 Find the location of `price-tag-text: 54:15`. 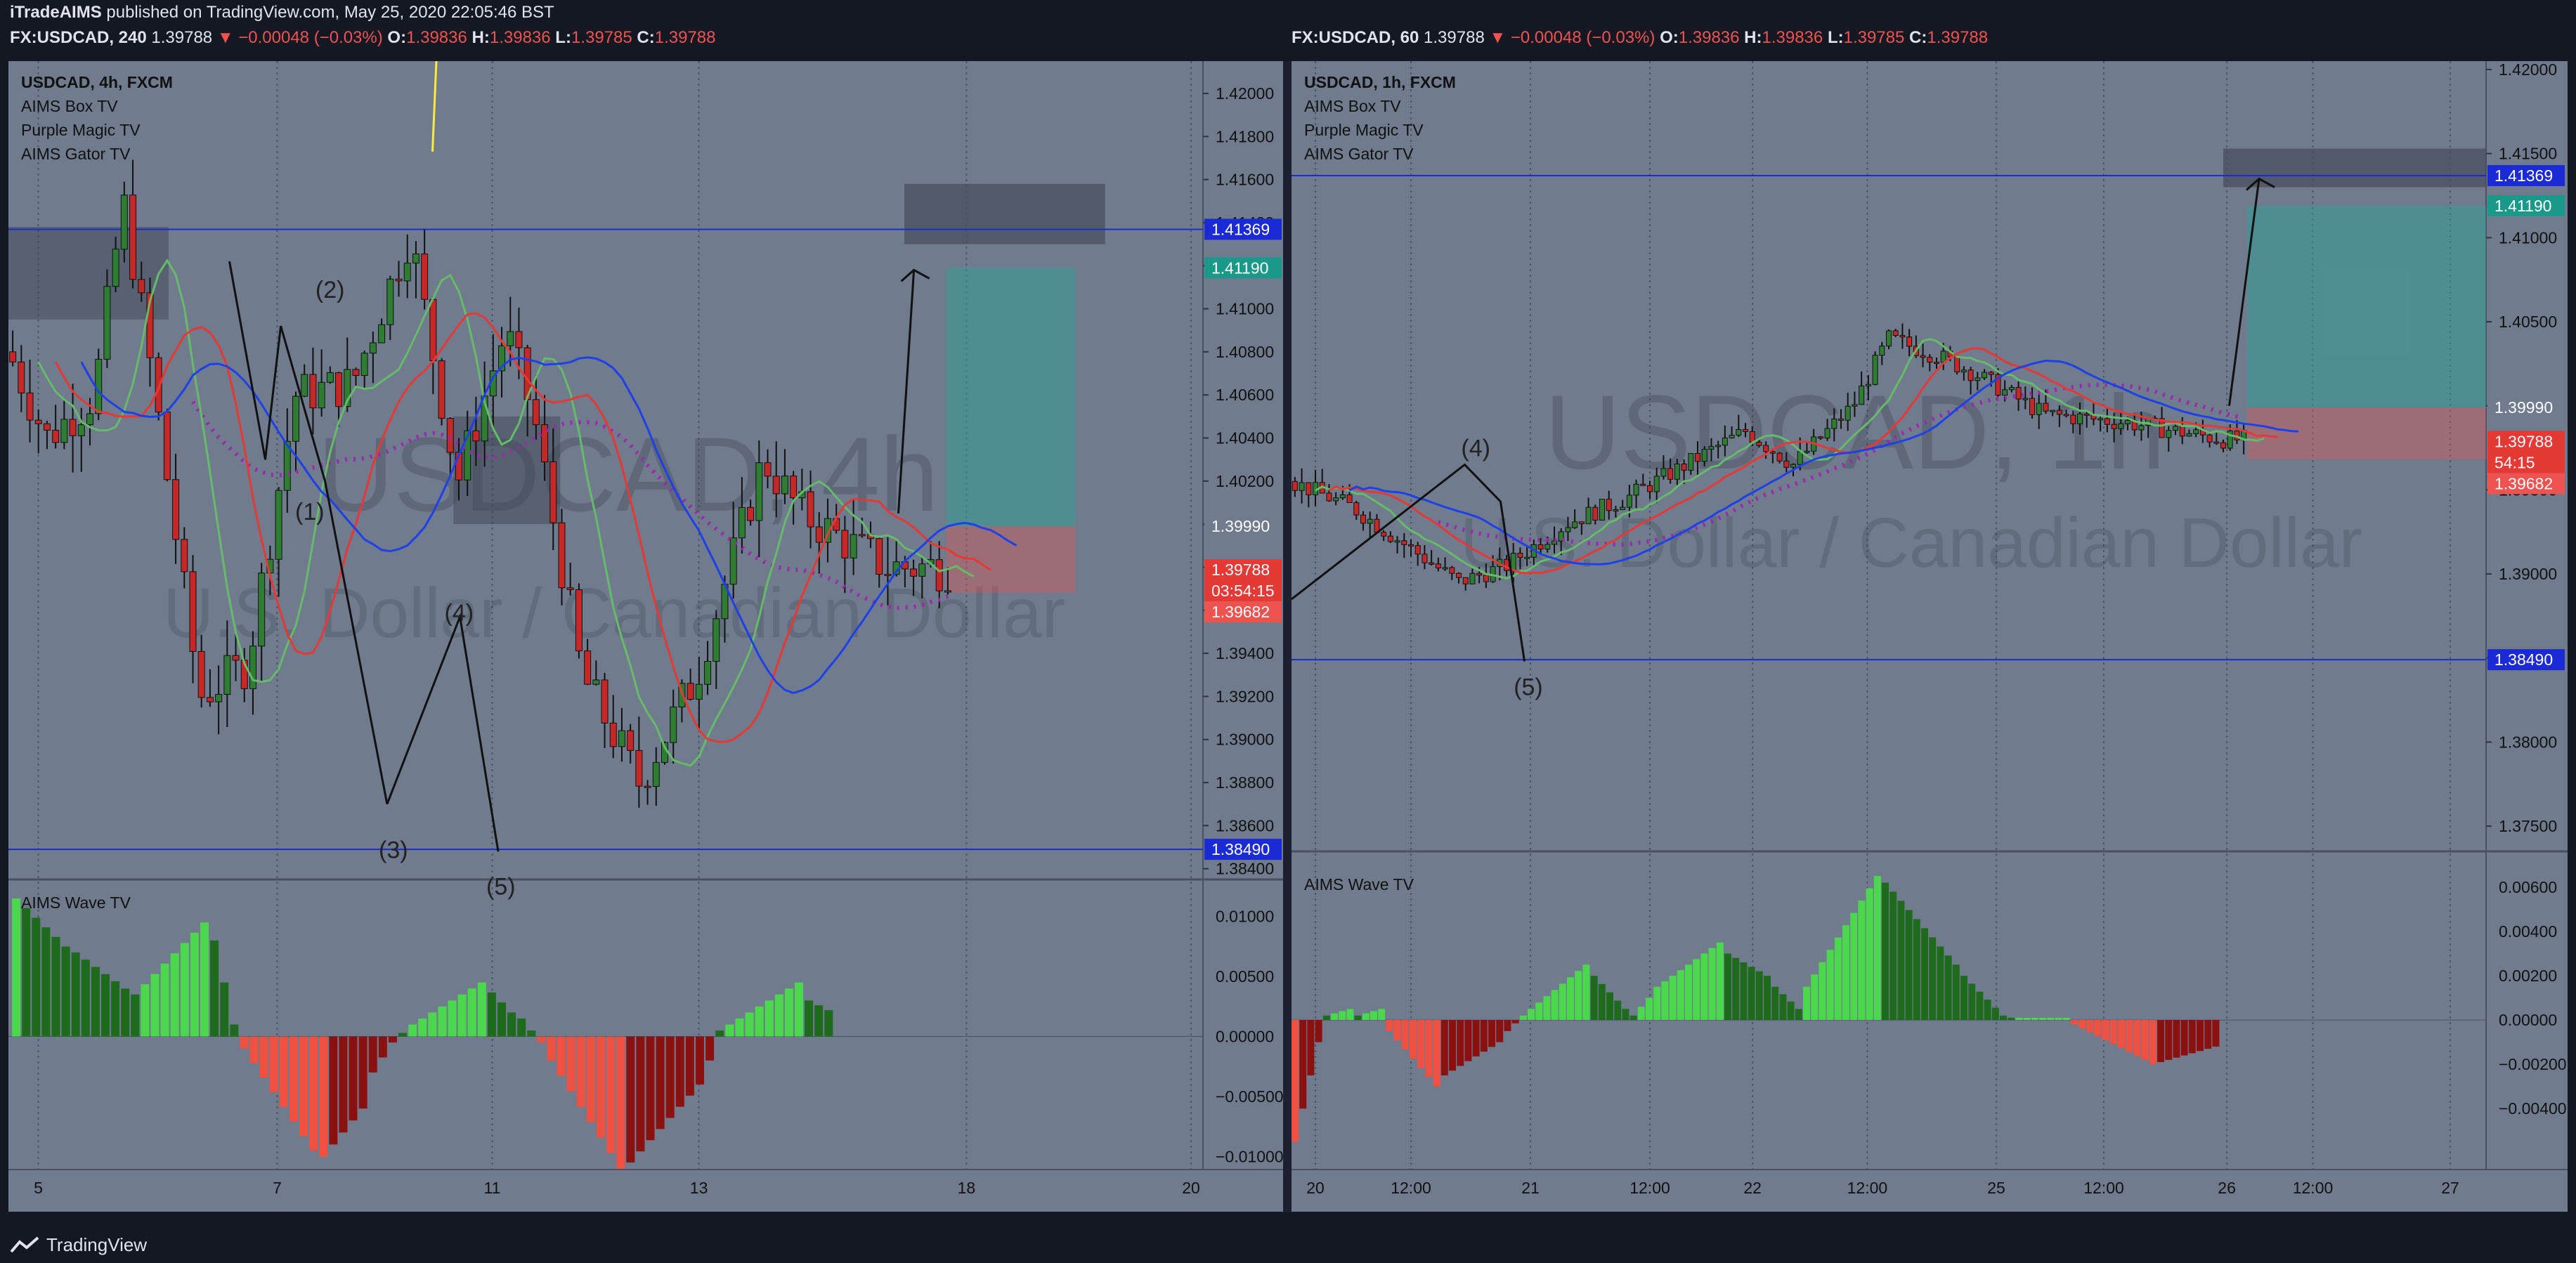

price-tag-text: 54:15 is located at coordinates (2514, 462).